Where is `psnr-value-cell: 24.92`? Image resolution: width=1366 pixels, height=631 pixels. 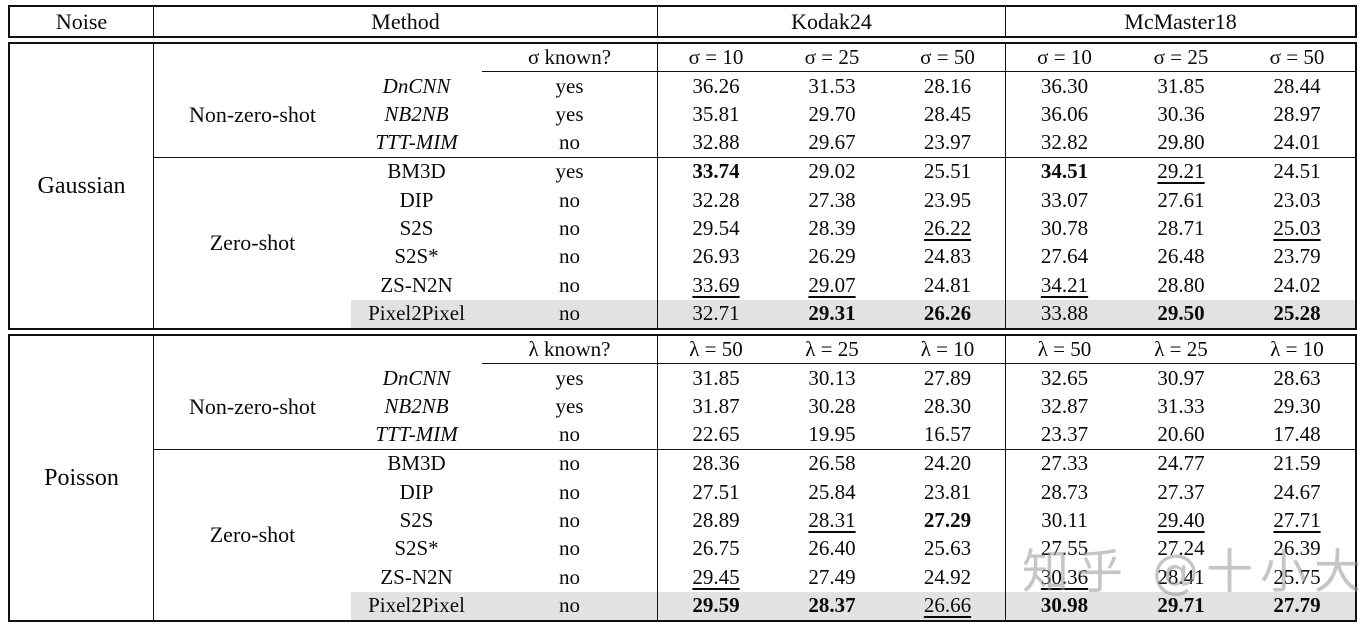 psnr-value-cell: 24.92 is located at coordinates (948, 577).